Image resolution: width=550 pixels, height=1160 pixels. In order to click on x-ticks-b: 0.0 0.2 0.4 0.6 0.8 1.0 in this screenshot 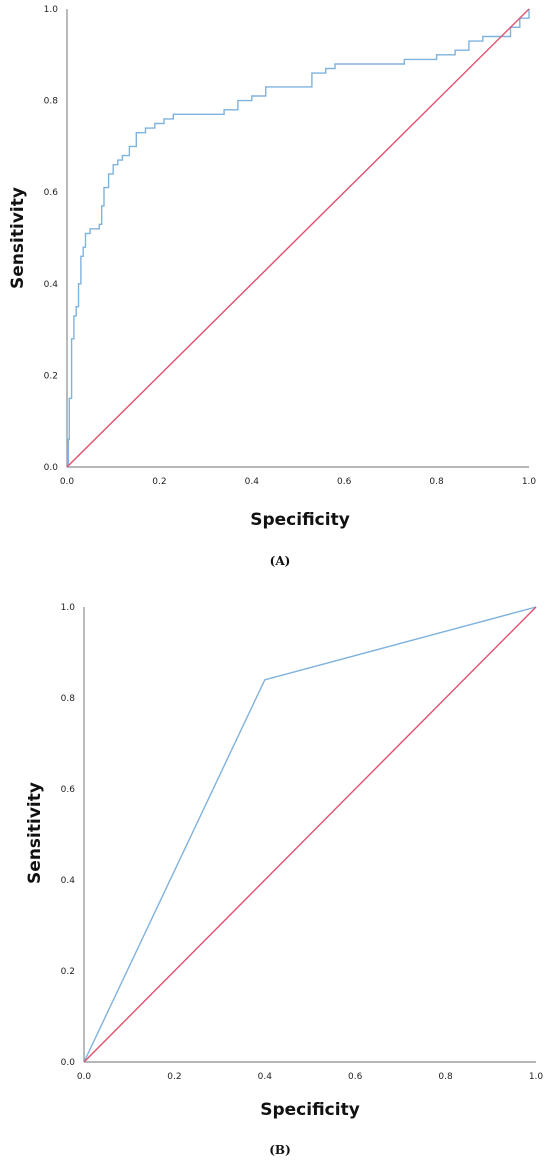, I will do `click(310, 1077)`.